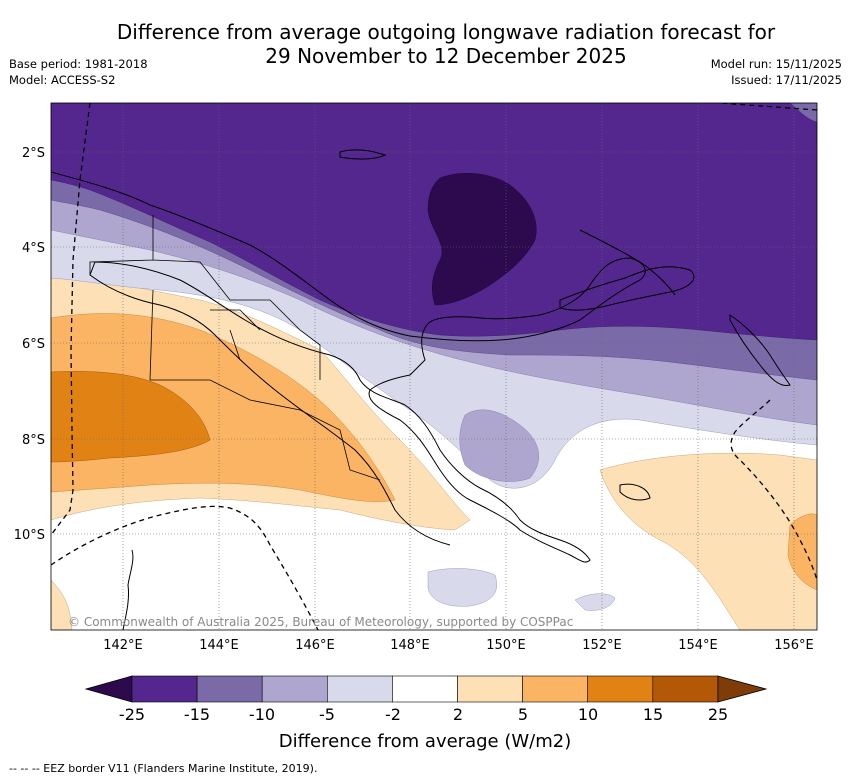 This screenshot has height=781, width=850. I want to click on colorbar-tick: 2, so click(458, 714).